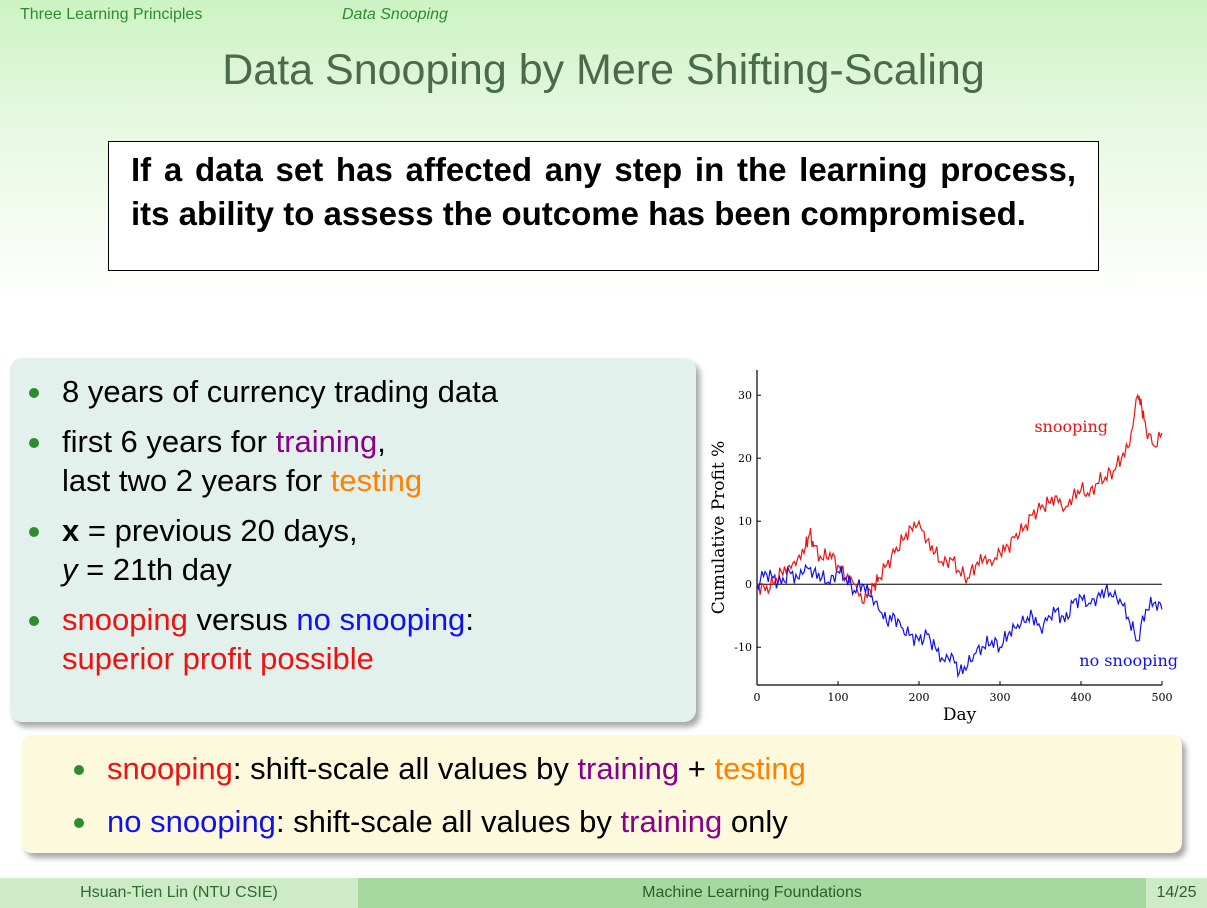 This screenshot has width=1207, height=908. I want to click on y-symbol: y, so click(70, 569).